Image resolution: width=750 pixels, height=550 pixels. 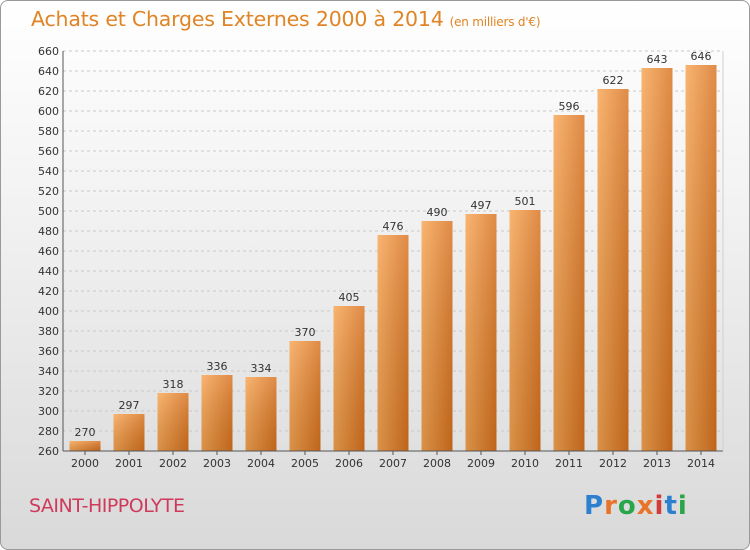 I want to click on proxiti-logo: Proxiti, so click(x=636, y=506).